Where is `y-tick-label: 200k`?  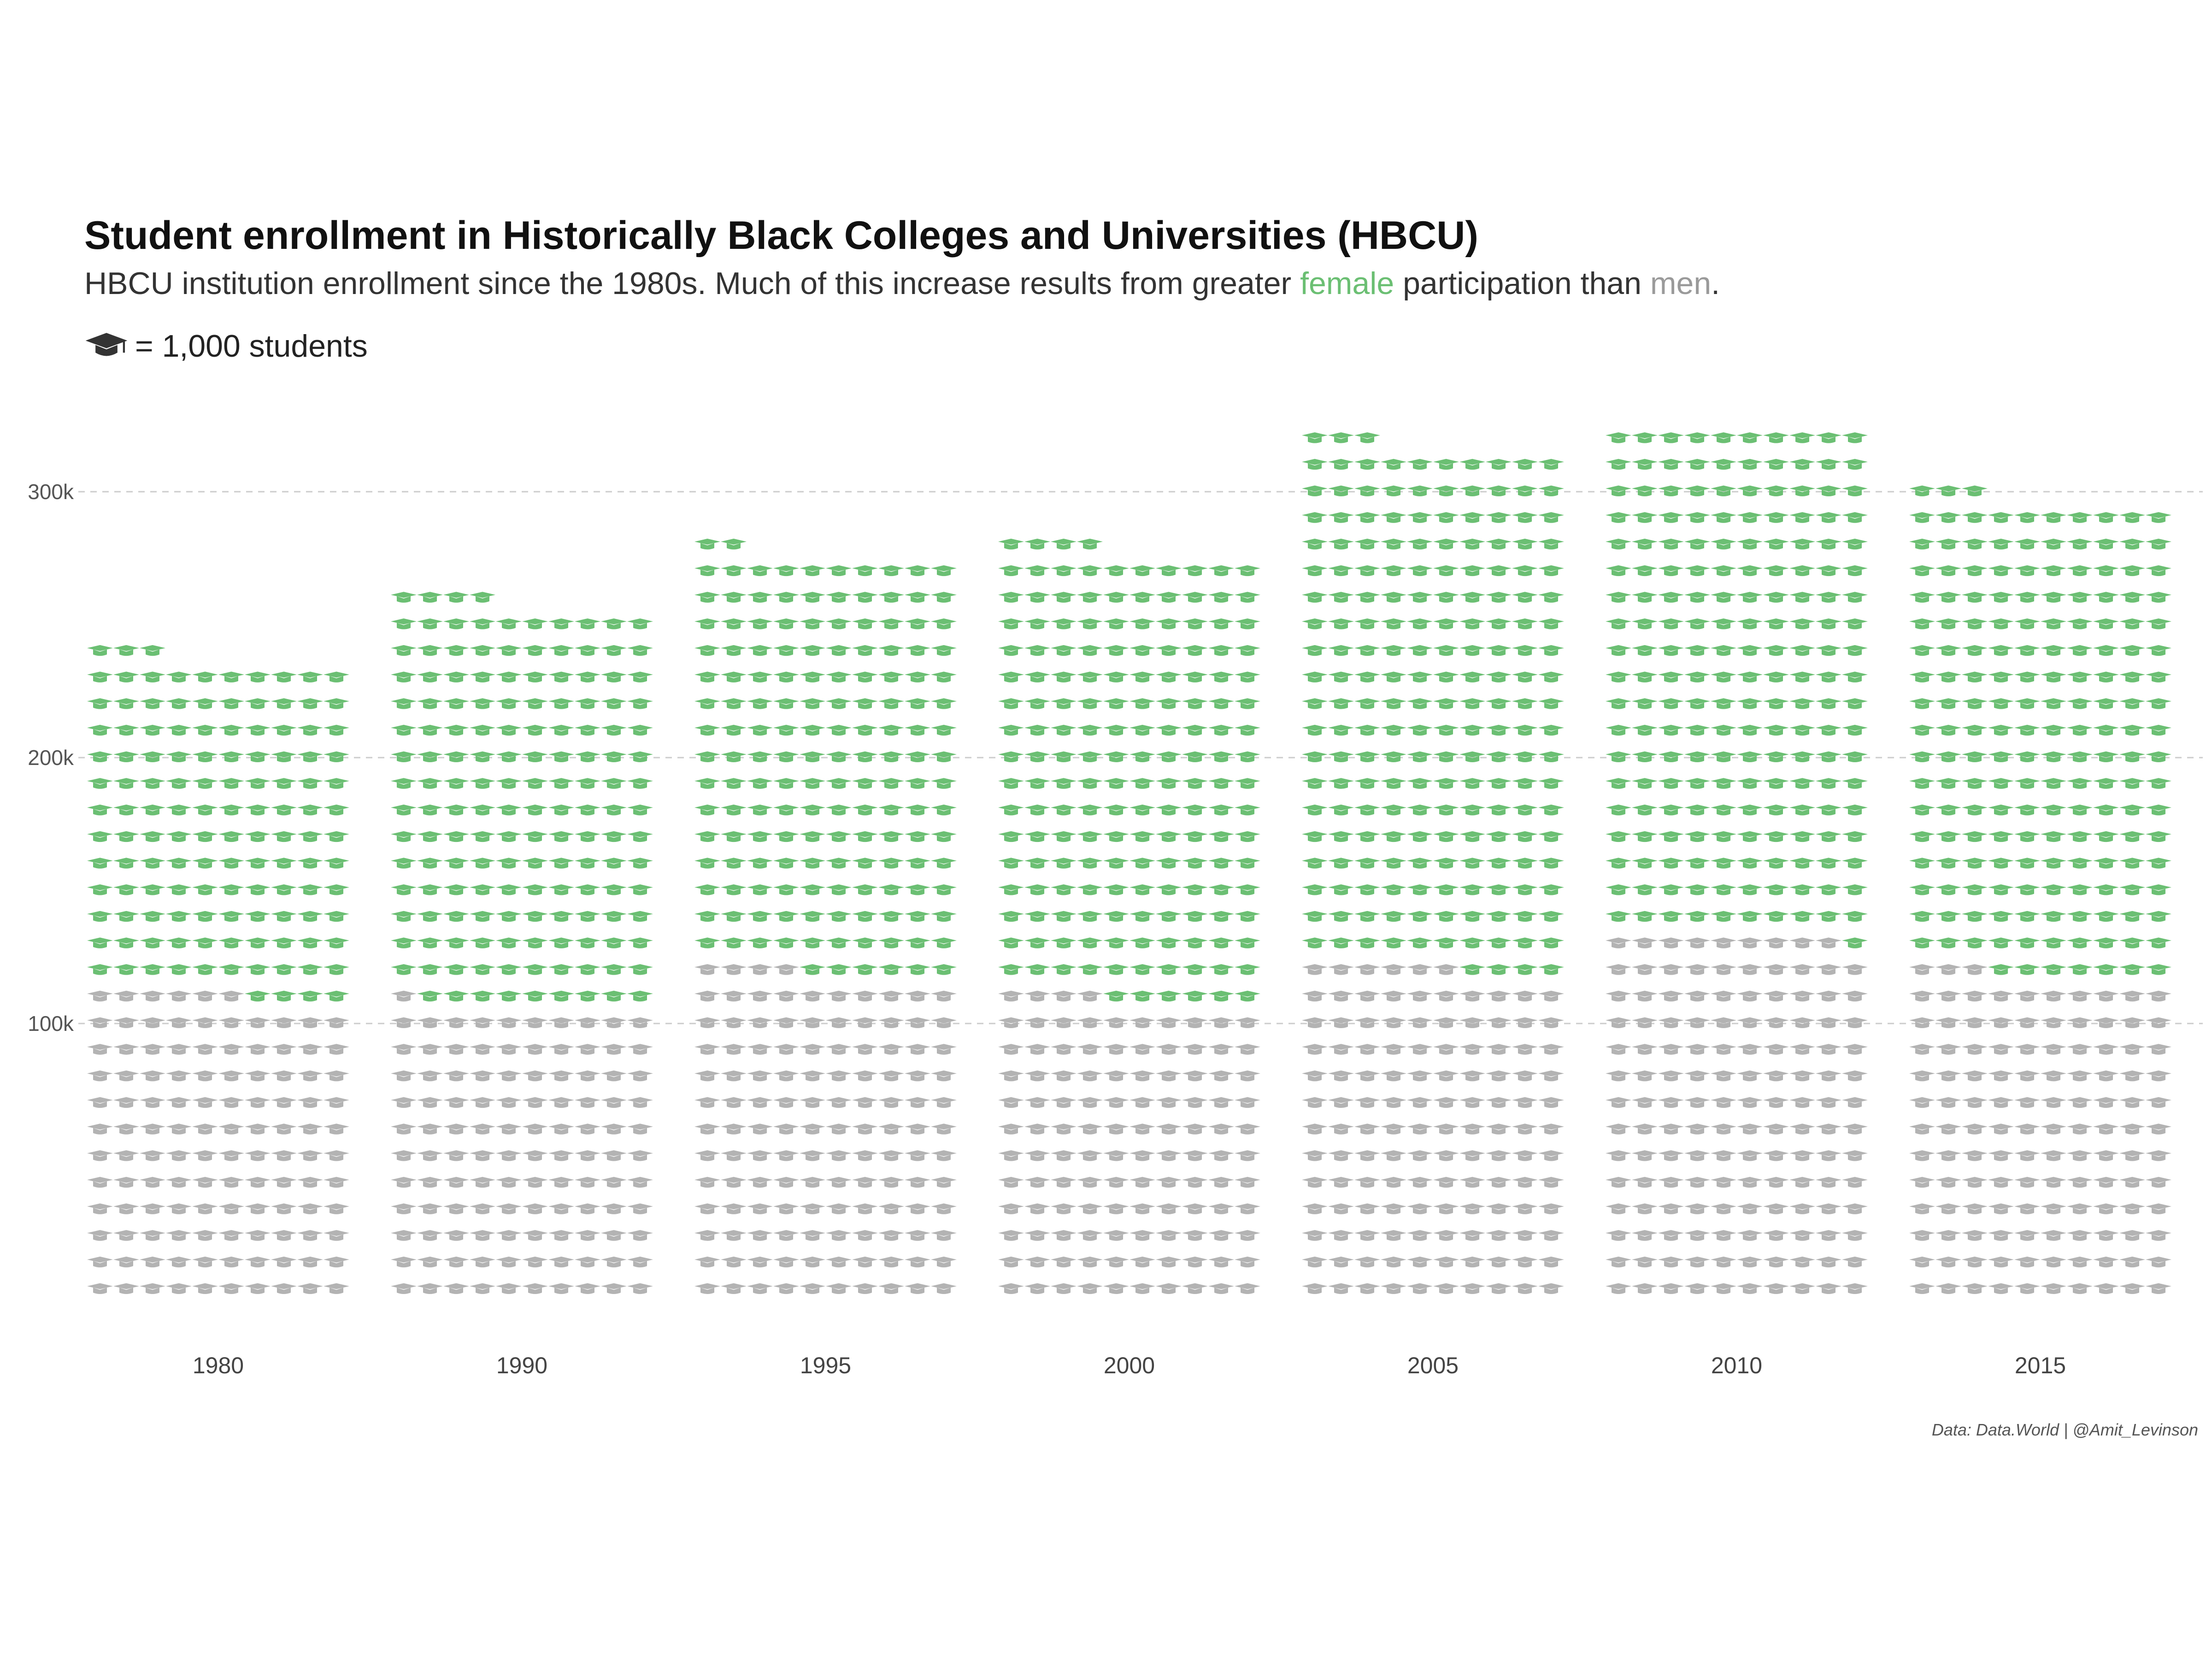
y-tick-label: 200k is located at coordinates (51, 758).